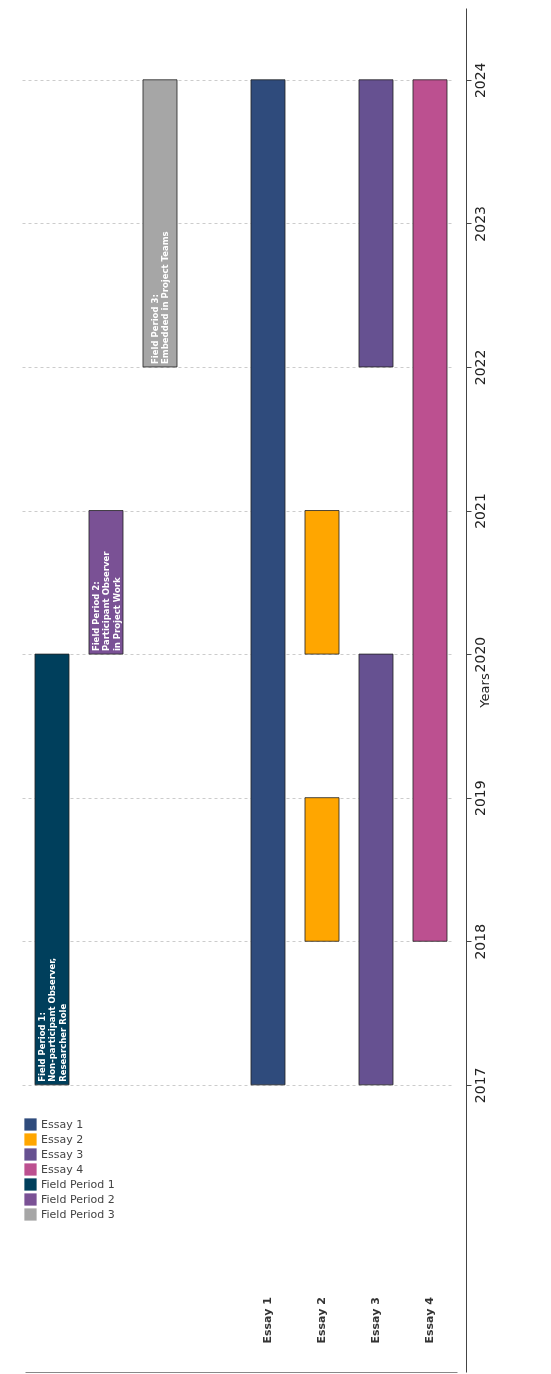 The height and width of the screenshot is (1374, 551). I want to click on legend-label: Essay 1, so click(62, 1124).